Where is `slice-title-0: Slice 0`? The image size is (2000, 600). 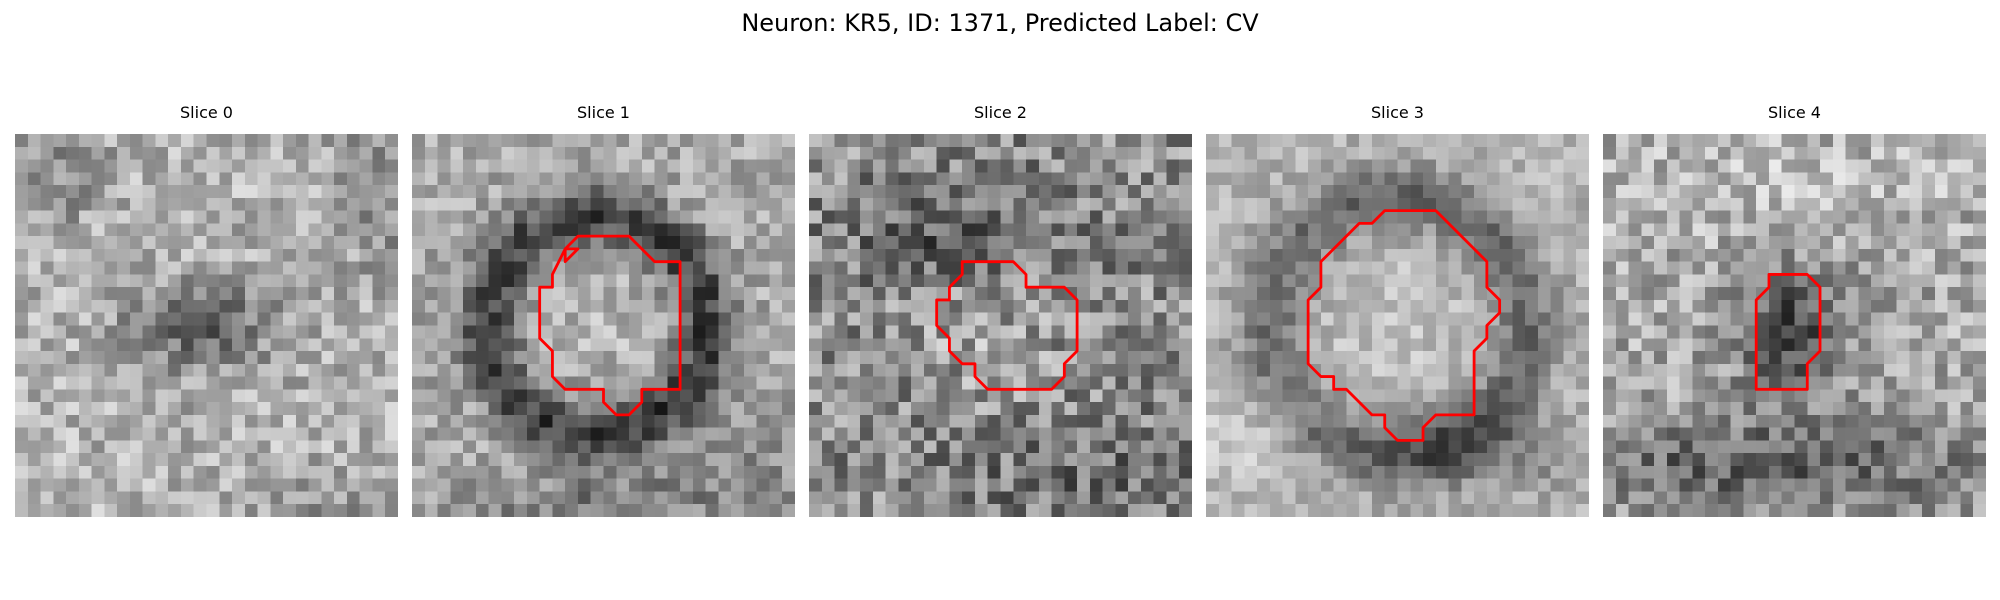
slice-title-0: Slice 0 is located at coordinates (206, 112).